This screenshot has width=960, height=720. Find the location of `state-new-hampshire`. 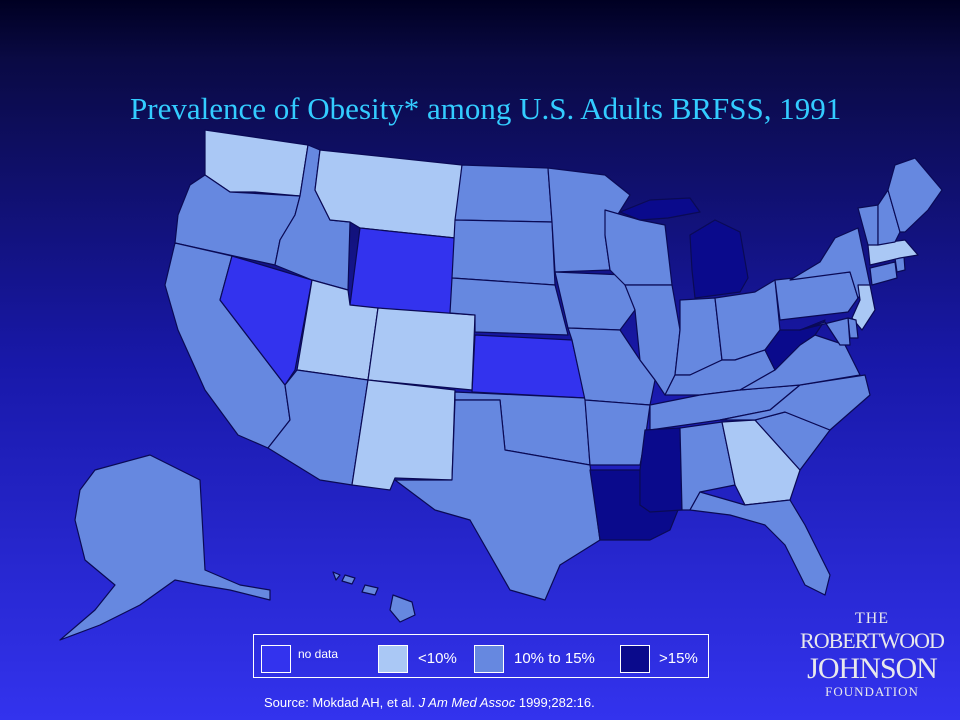

state-new-hampshire is located at coordinates (889, 217).